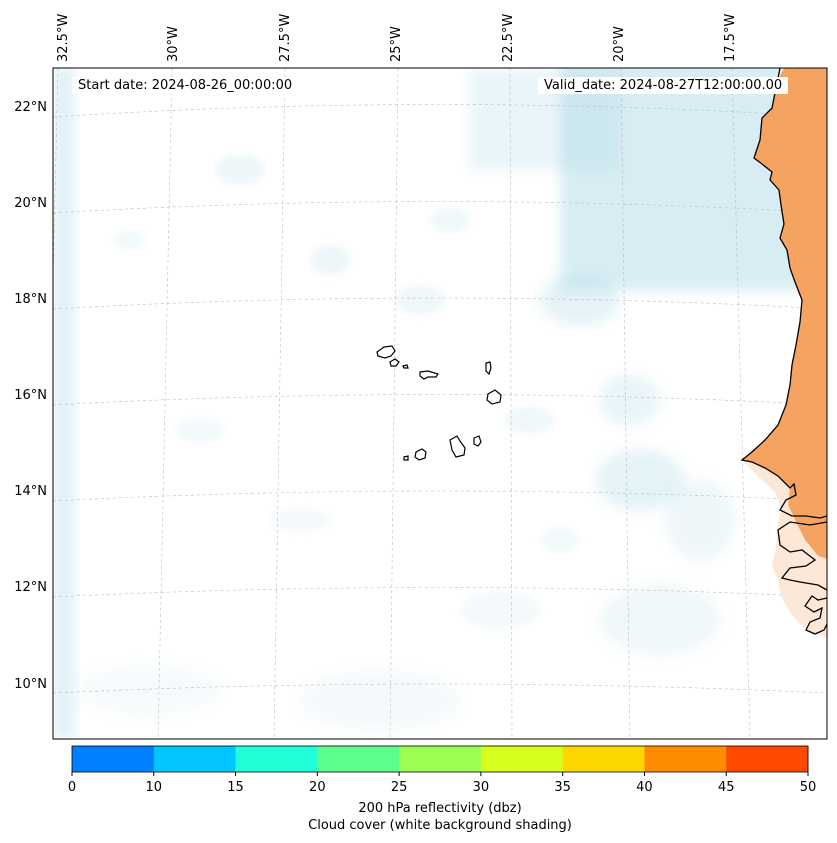 The width and height of the screenshot is (837, 843). What do you see at coordinates (317, 787) in the screenshot?
I see `colorbar-tick-label: 20` at bounding box center [317, 787].